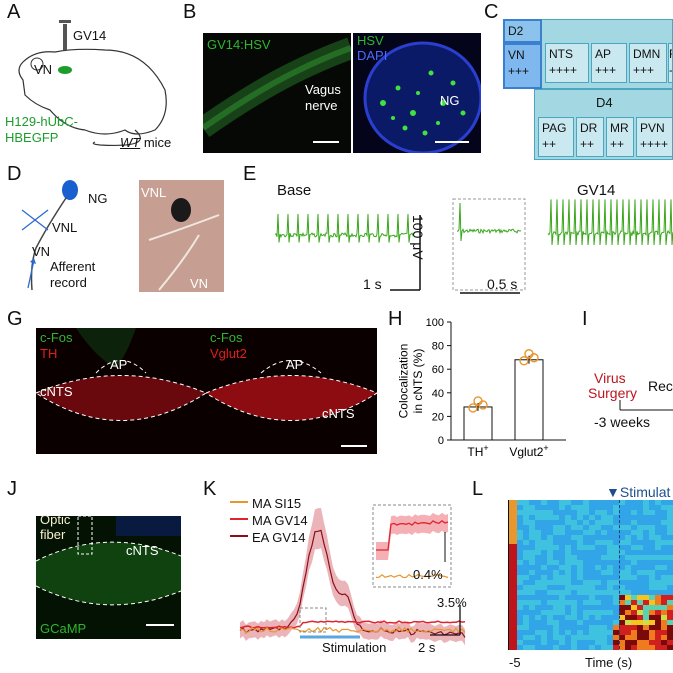  Describe the element at coordinates (210, 489) in the screenshot. I see `panel-label-k: K` at that location.